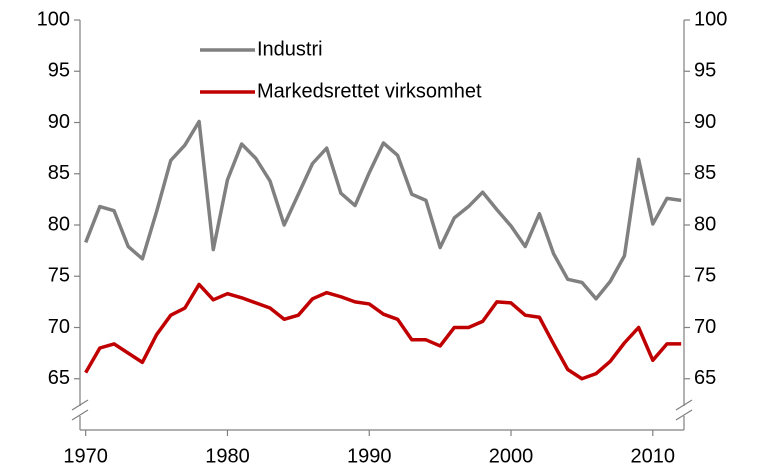 This screenshot has width=758, height=473. Describe the element at coordinates (653, 456) in the screenshot. I see `x-tick-label: 2010` at that location.